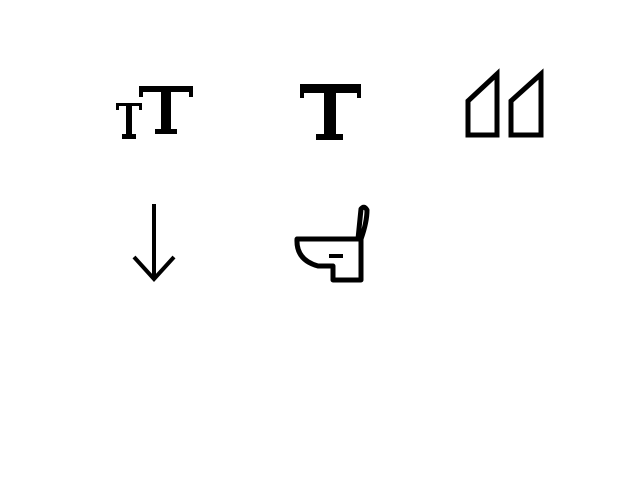 Image resolution: width=640 pixels, height=480 pixels. I want to click on text-size-icon, so click(153, 113).